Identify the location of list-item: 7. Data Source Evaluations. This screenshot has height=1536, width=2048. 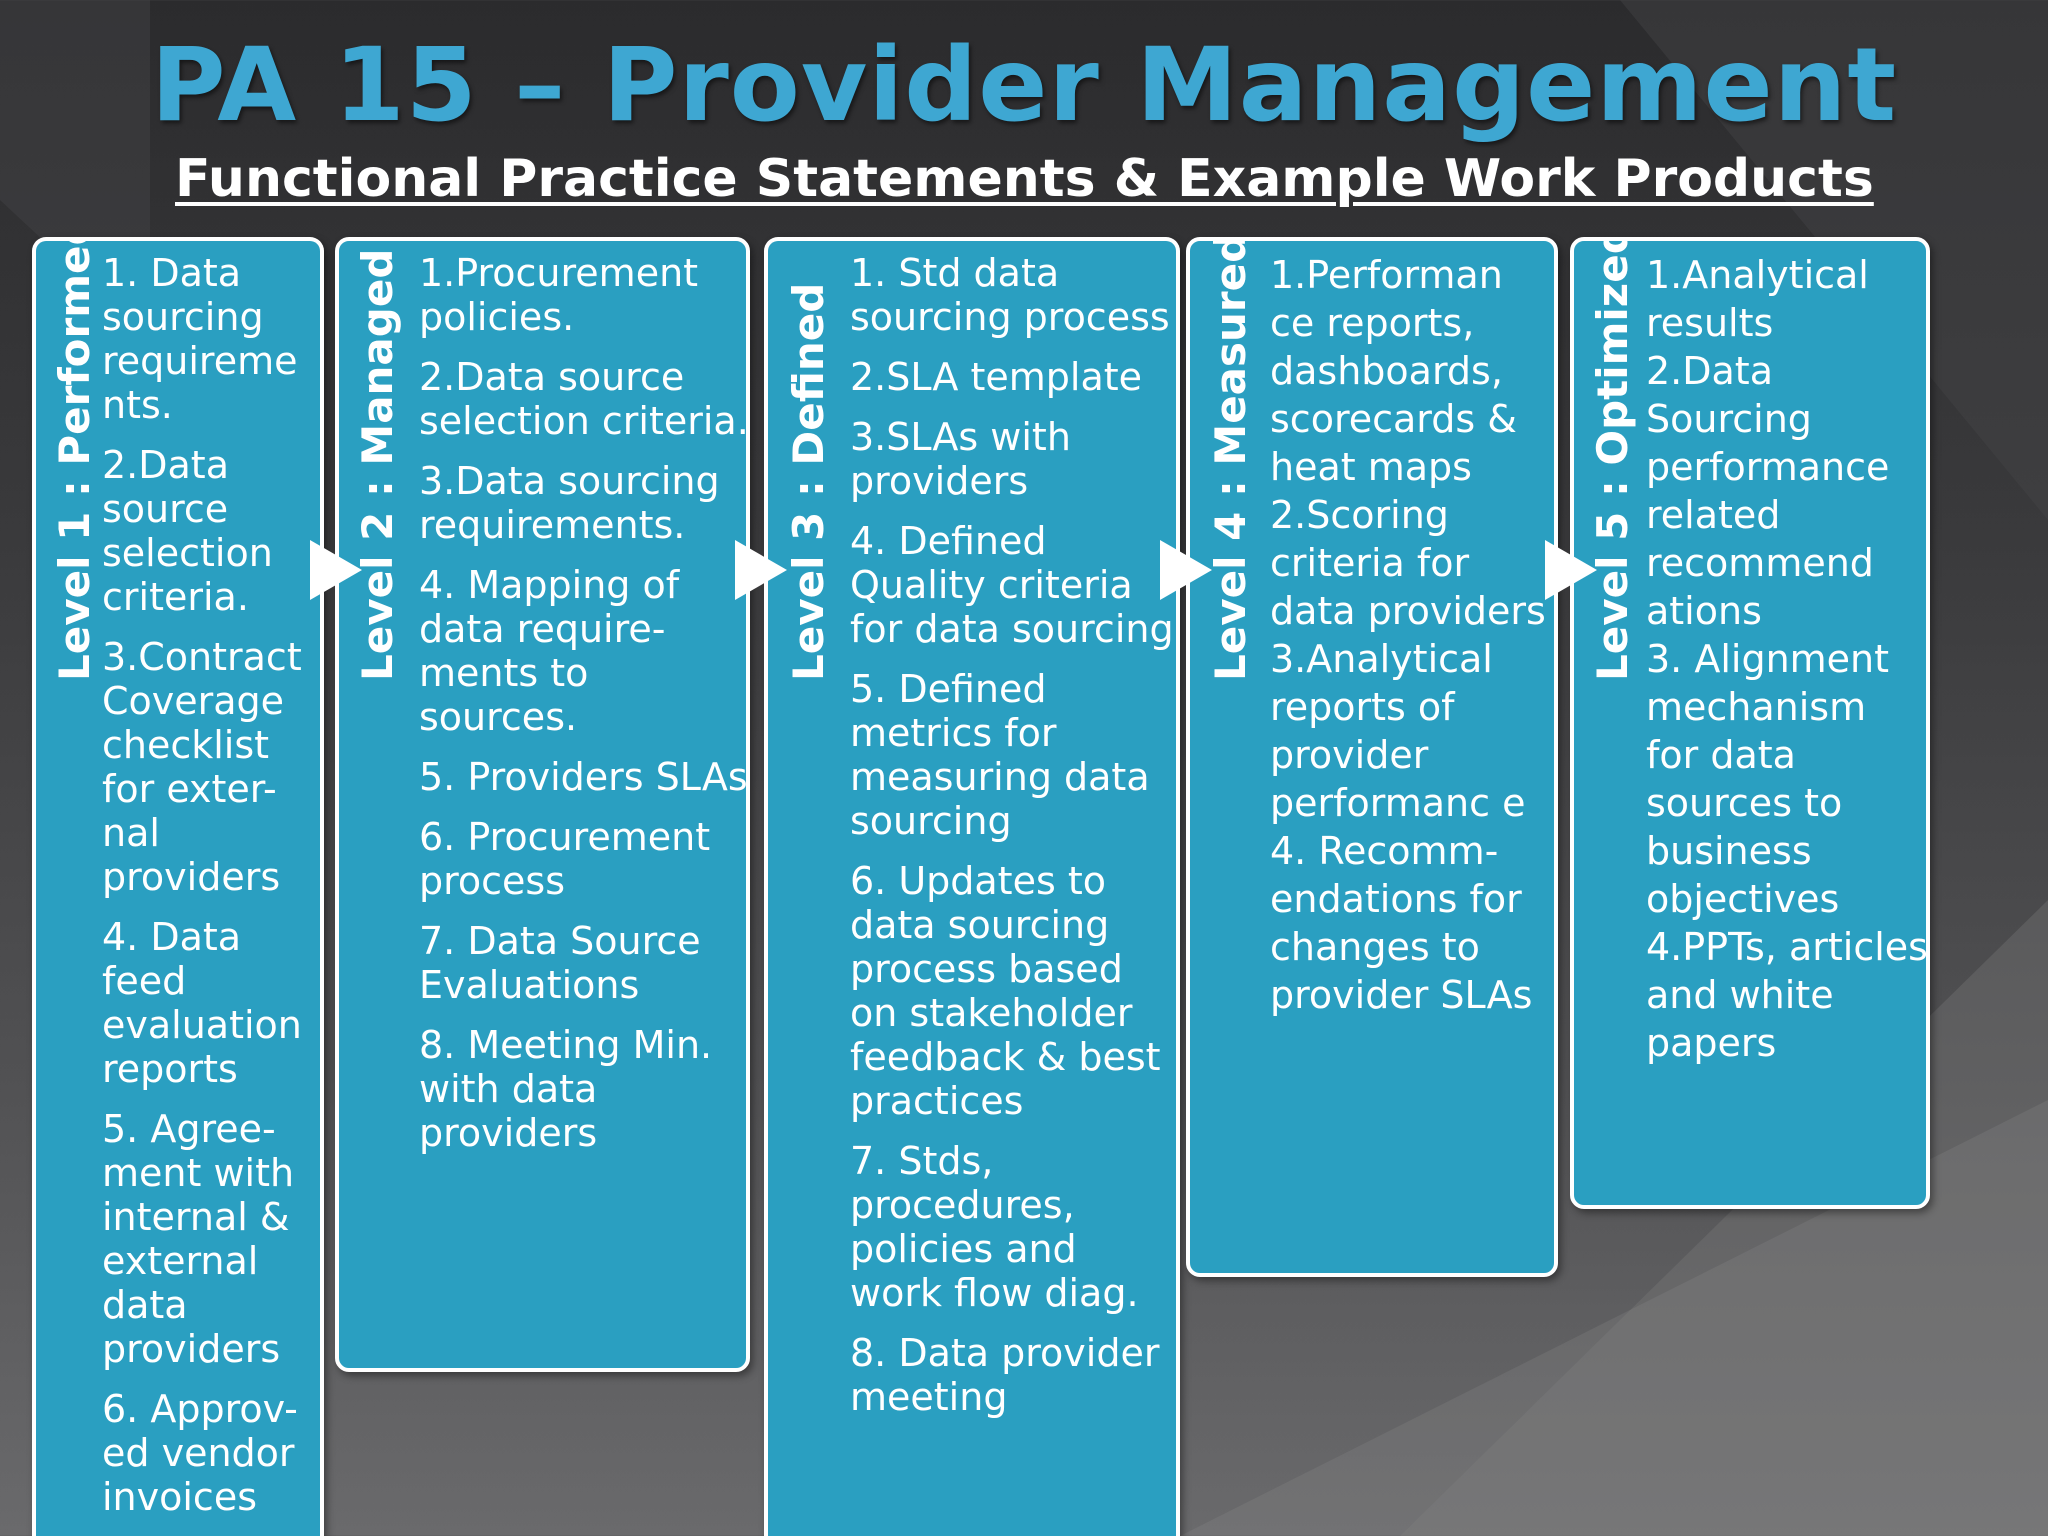
(560, 963).